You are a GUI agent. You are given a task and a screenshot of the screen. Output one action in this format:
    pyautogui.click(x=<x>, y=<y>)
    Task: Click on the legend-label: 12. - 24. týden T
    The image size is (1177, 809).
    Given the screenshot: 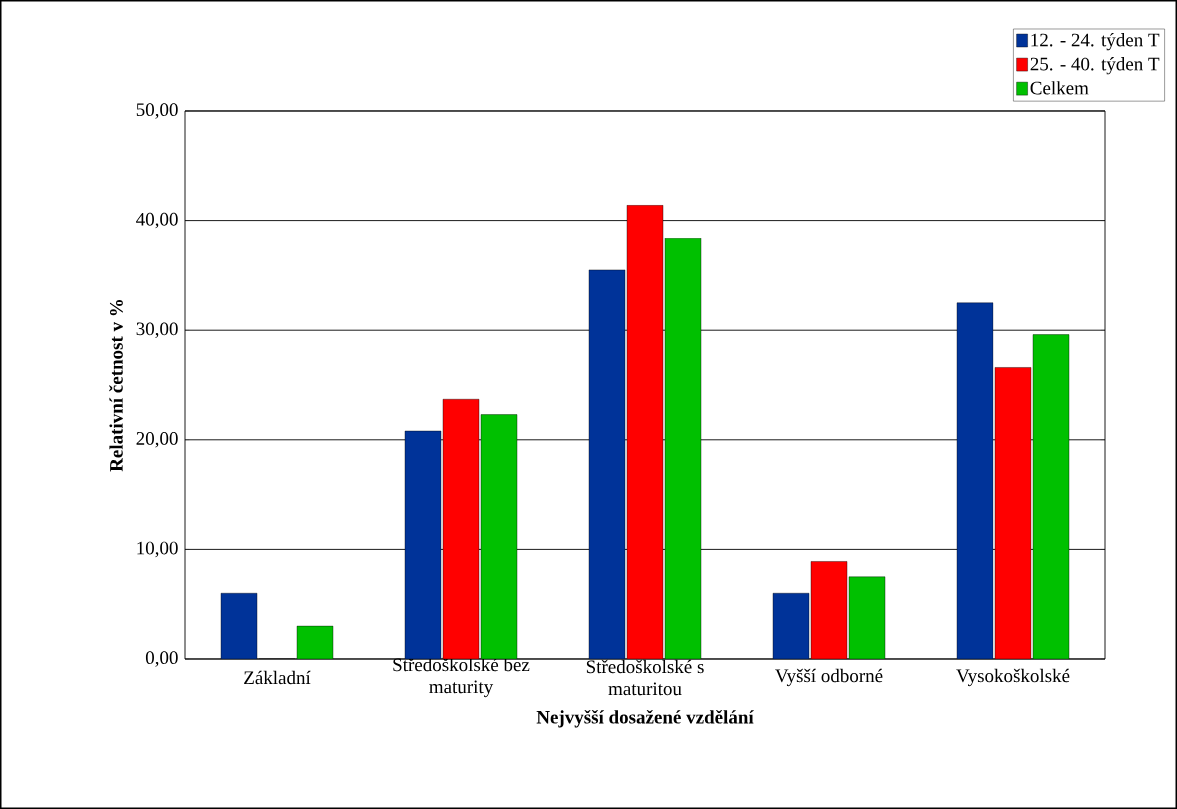 What is the action you would take?
    pyautogui.click(x=1095, y=42)
    